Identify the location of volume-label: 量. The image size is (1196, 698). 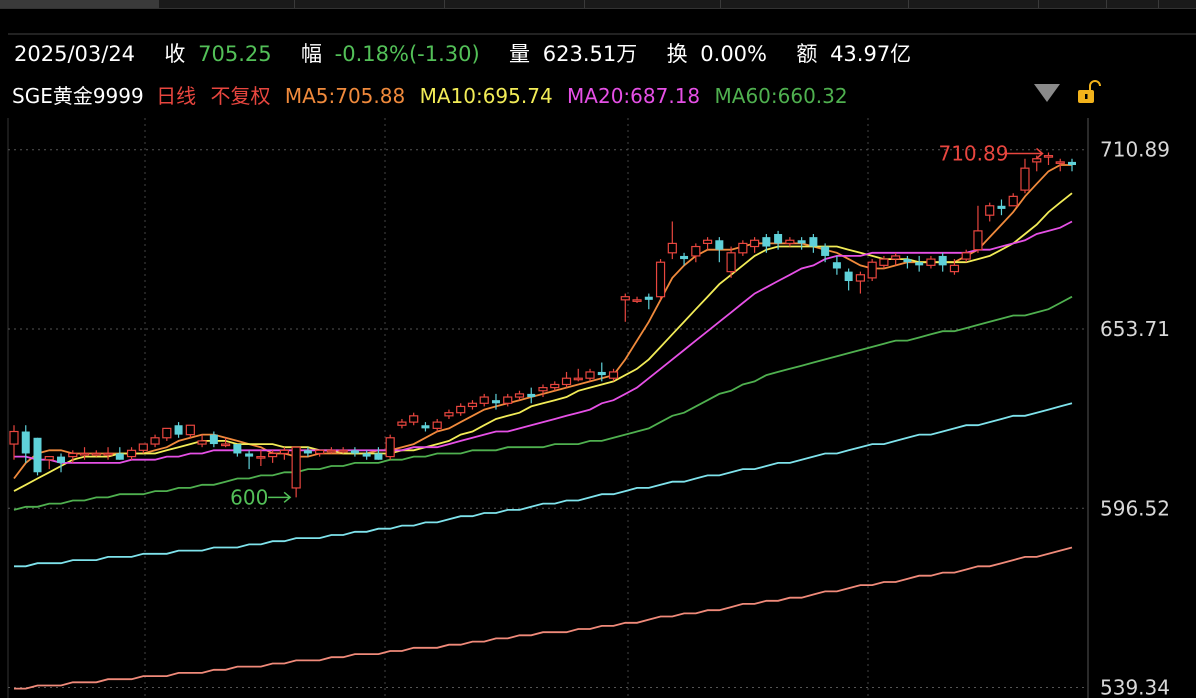
(520, 54).